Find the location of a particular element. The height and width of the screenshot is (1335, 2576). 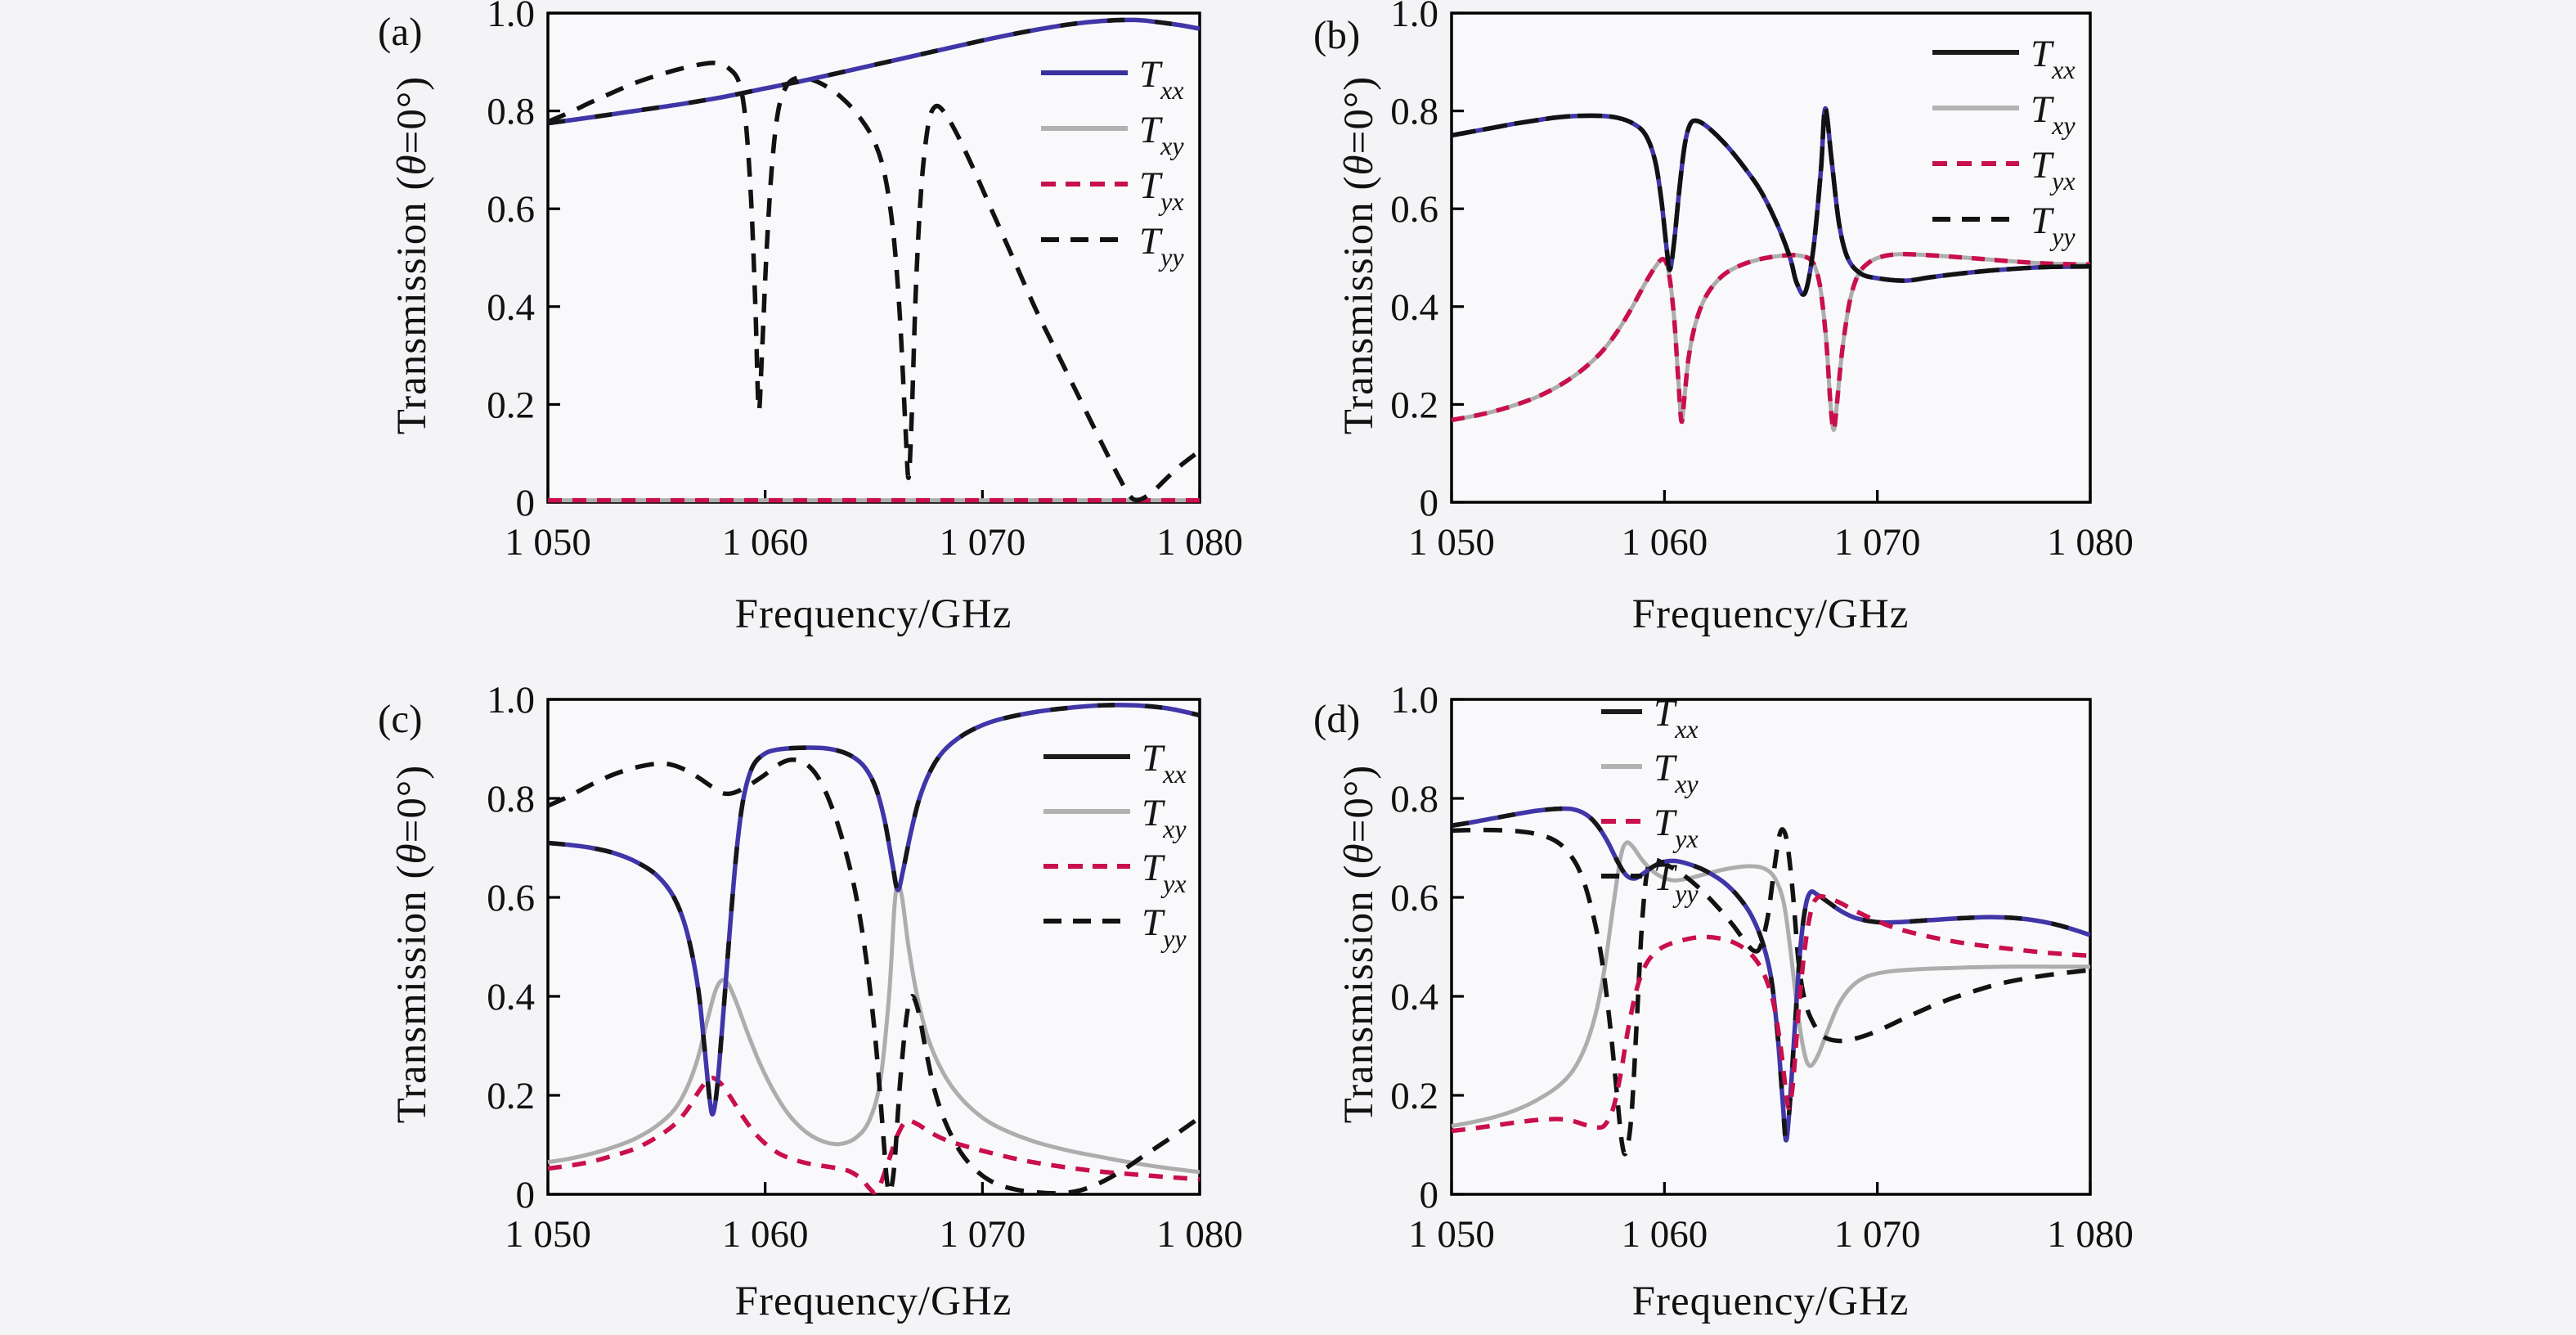

legend-label-a-Tyy: Tyy is located at coordinates (1161, 246).